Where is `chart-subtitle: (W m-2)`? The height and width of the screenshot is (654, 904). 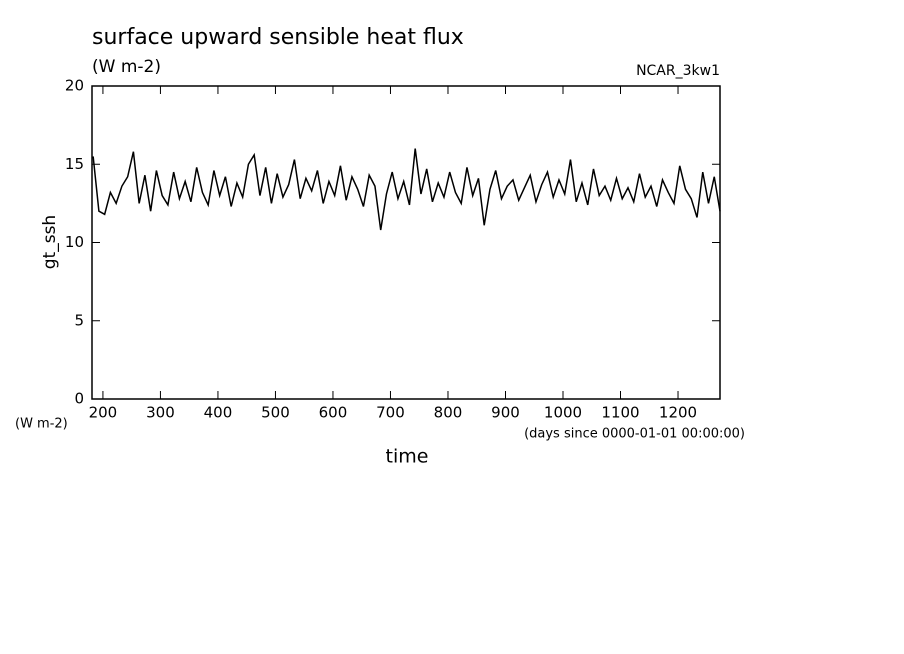
chart-subtitle: (W m-2) is located at coordinates (126, 67).